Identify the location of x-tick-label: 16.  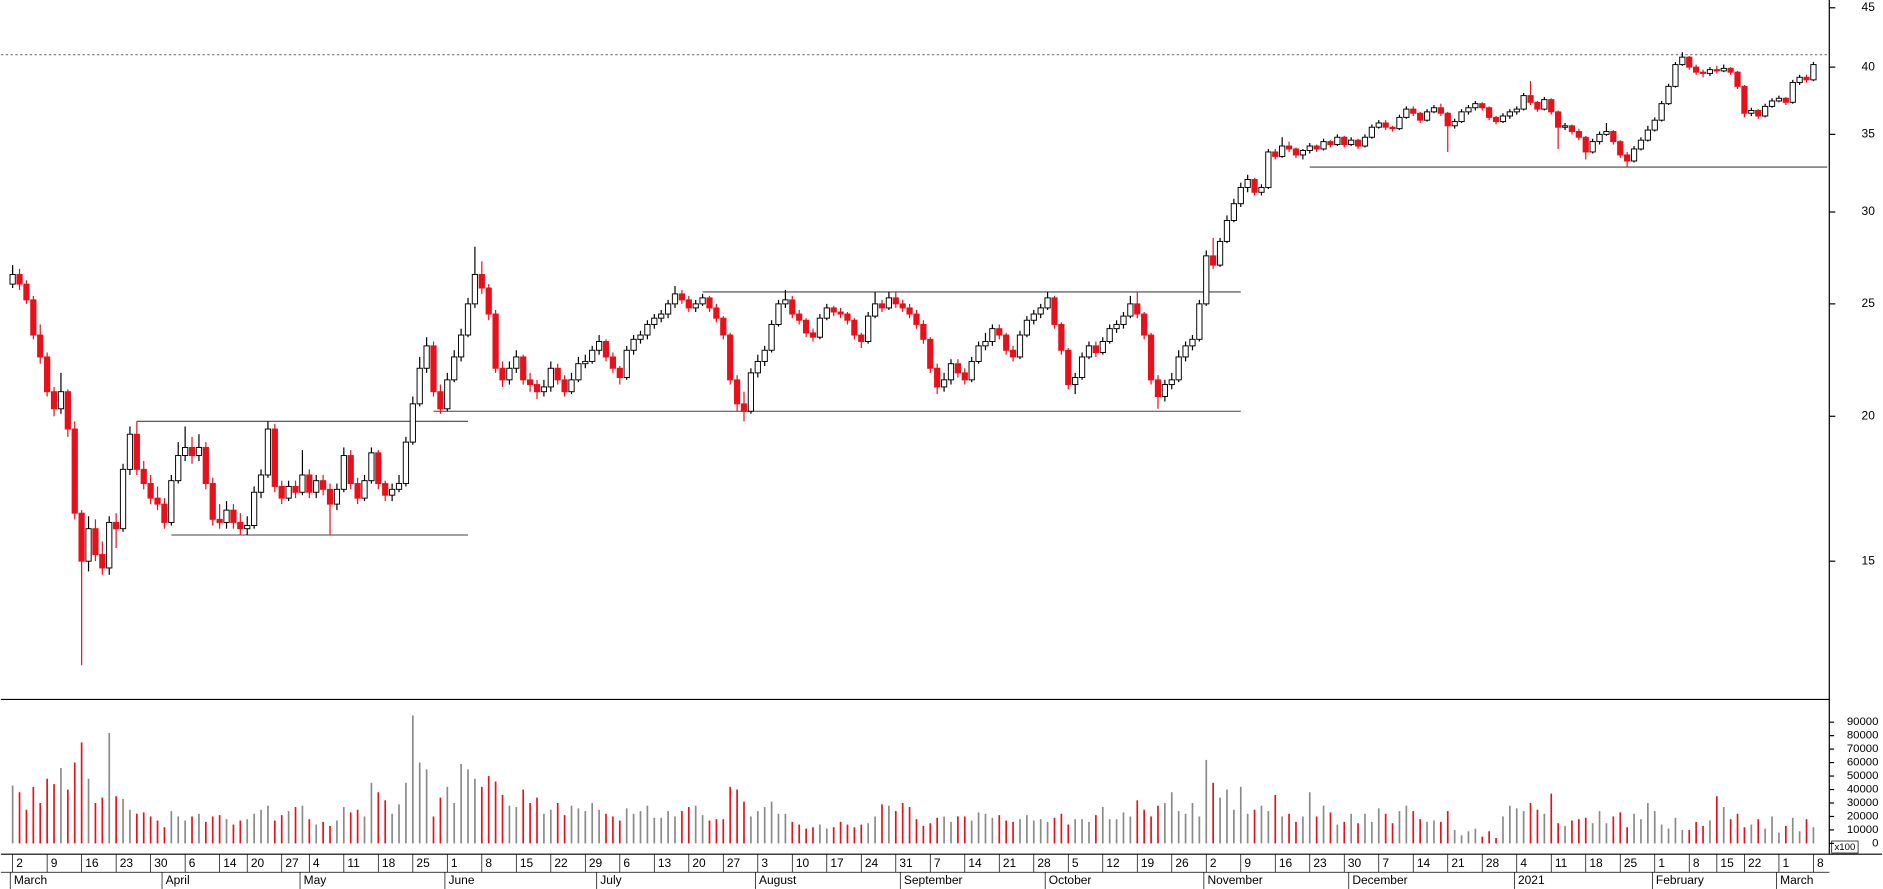
(1286, 863).